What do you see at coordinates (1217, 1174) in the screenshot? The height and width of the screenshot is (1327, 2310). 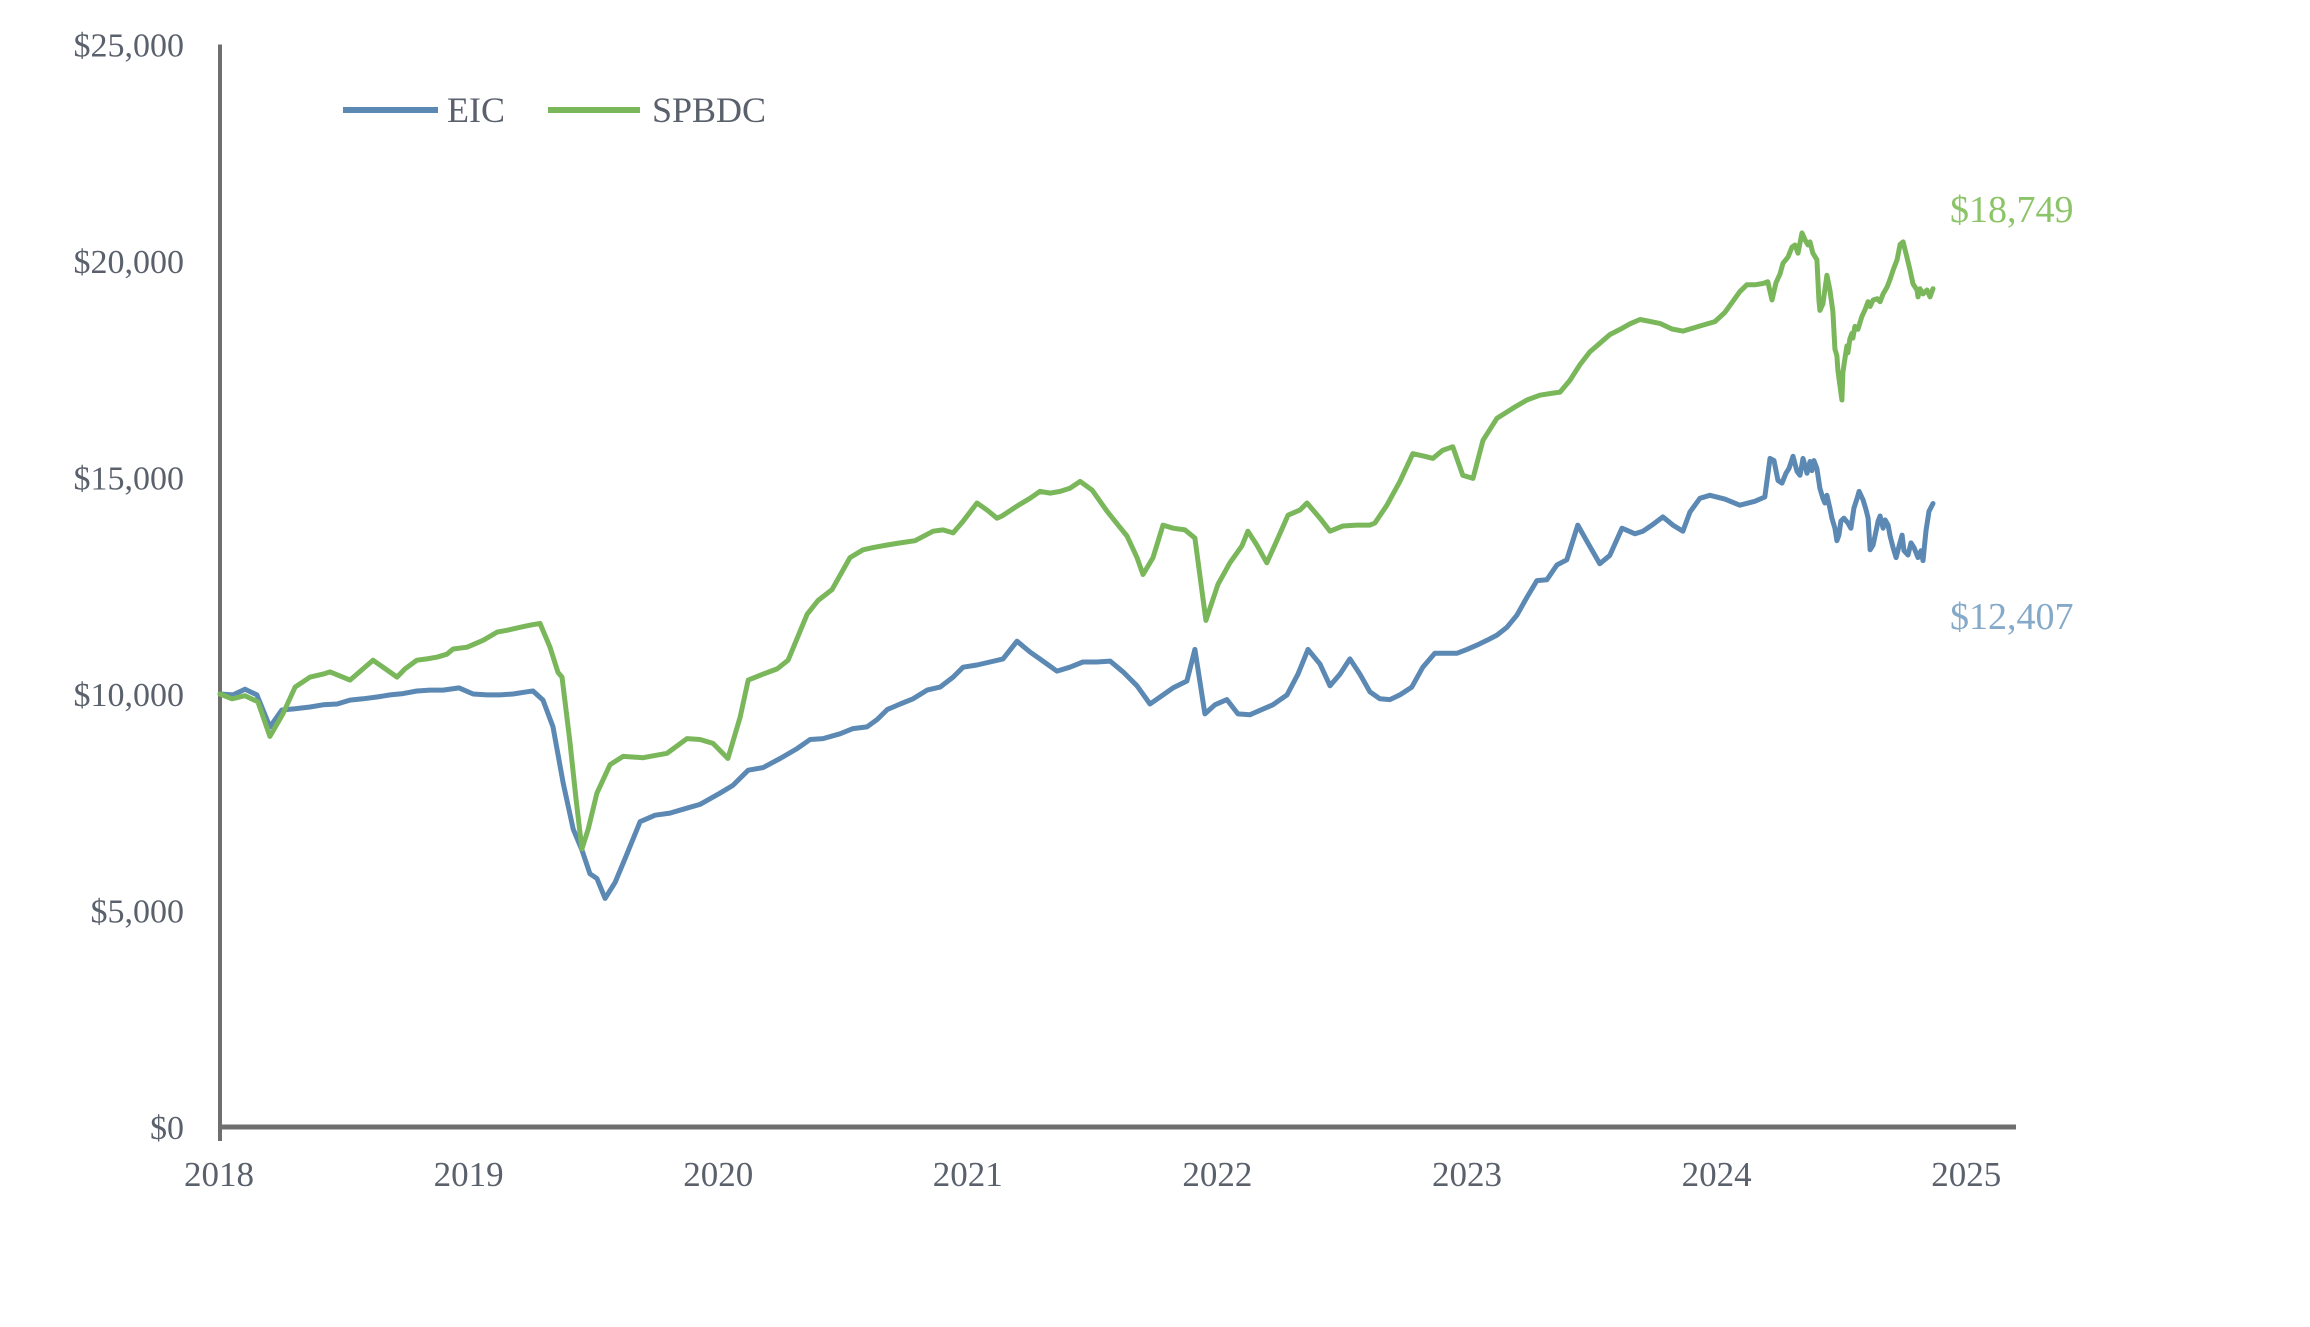 I see `x-axis-tick-label: 2022` at bounding box center [1217, 1174].